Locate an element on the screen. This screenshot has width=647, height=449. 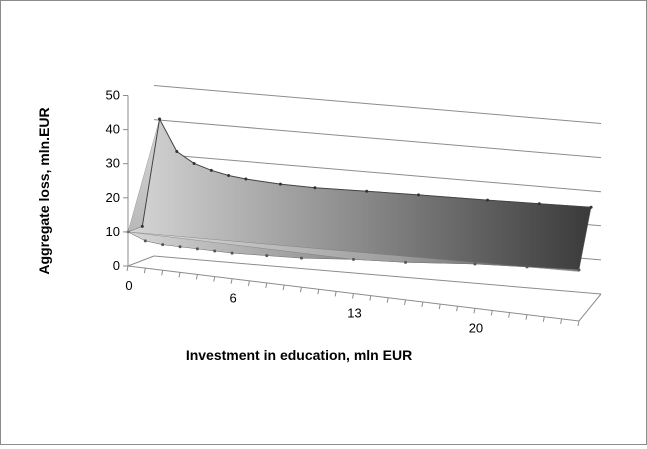
y-axis-title: Aggregate loss, mln.EUR is located at coordinates (44, 190).